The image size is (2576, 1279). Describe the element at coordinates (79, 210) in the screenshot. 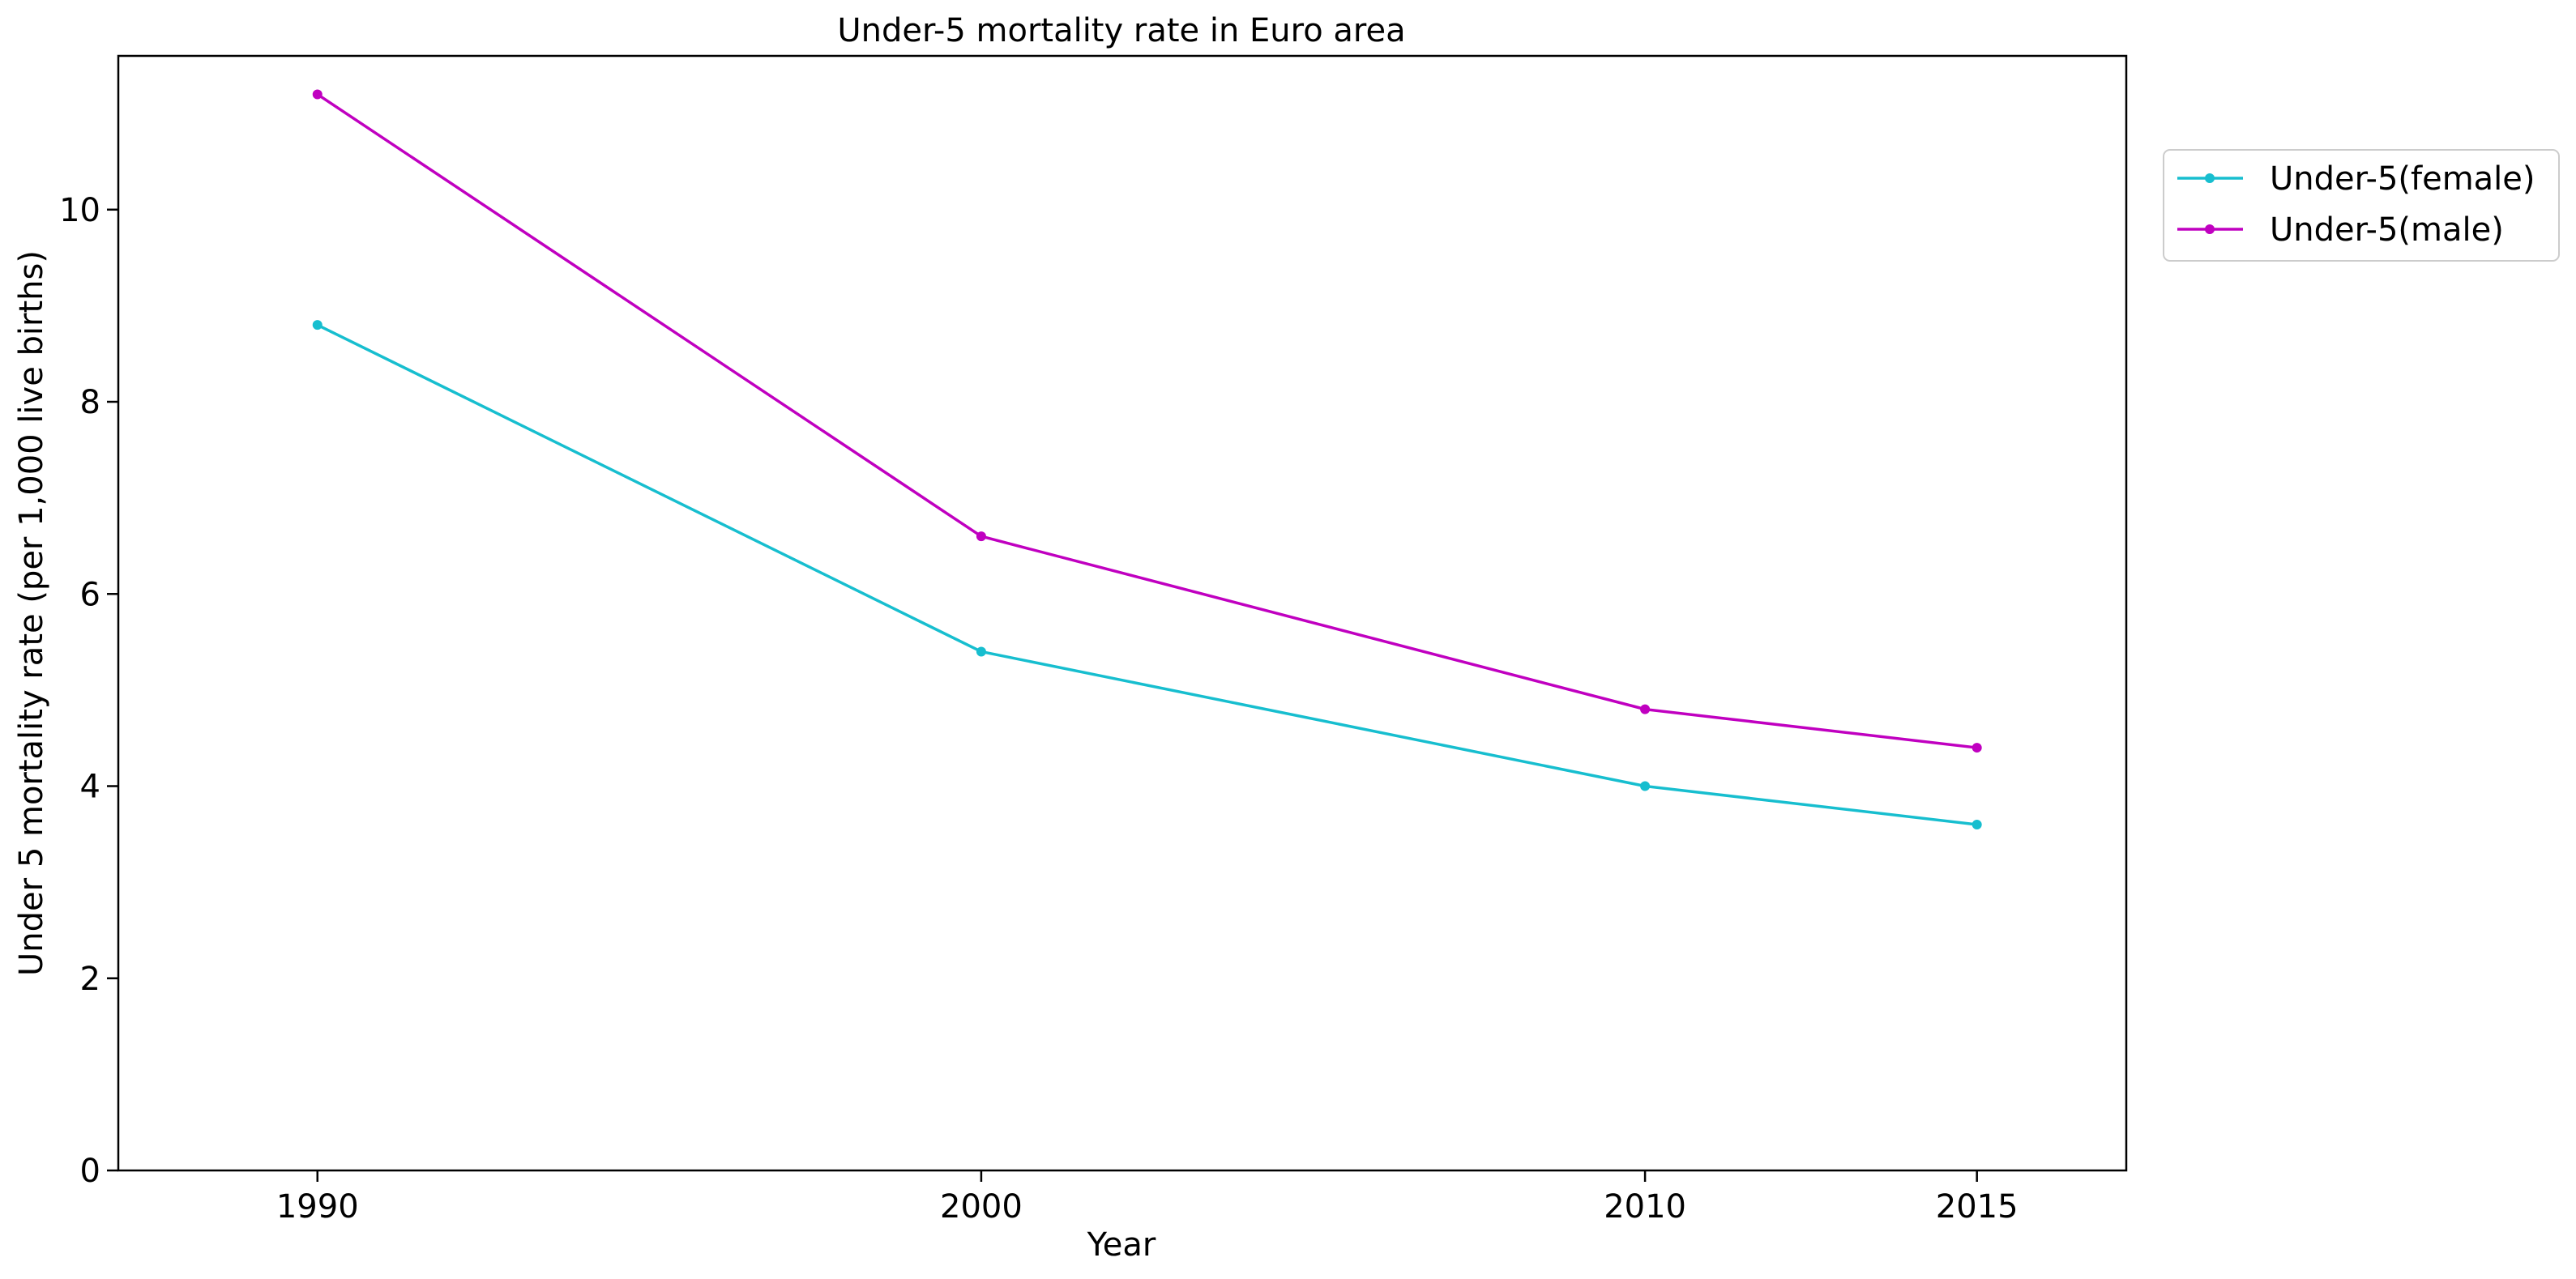

I see `y-tick-label: 10` at that location.